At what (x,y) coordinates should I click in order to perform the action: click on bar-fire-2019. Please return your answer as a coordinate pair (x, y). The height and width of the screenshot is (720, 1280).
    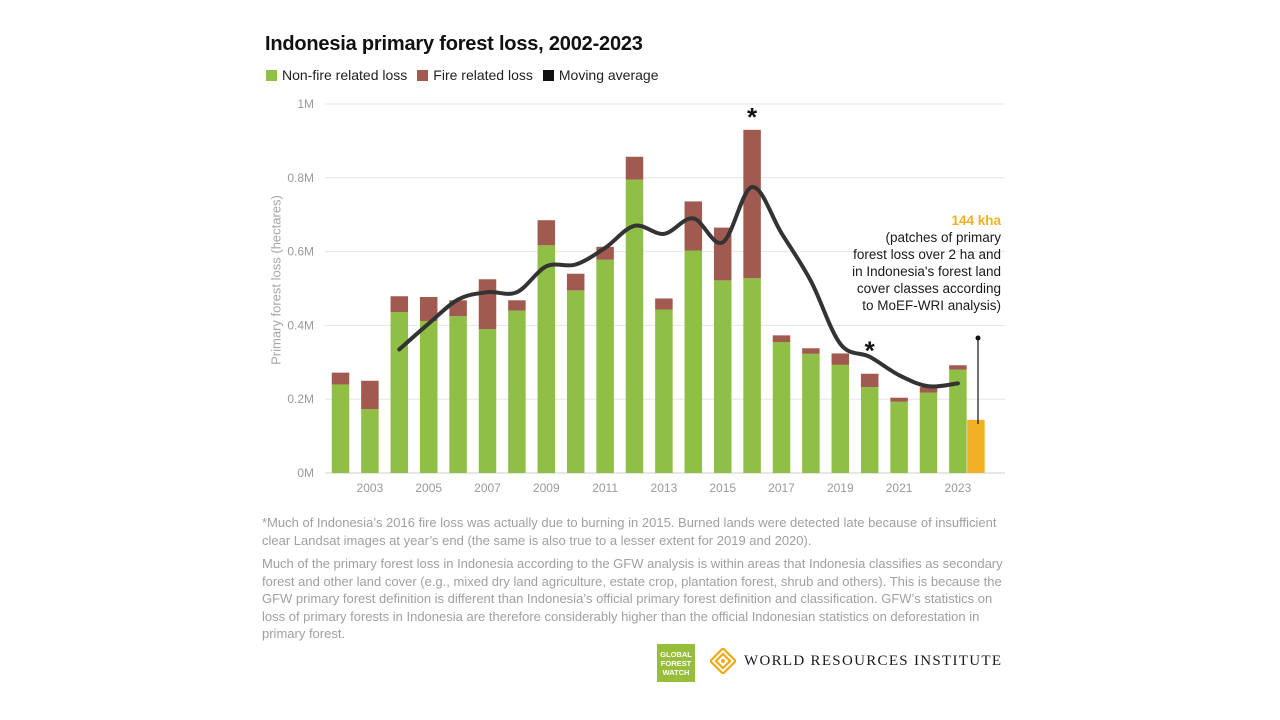
    Looking at the image, I should click on (840, 359).